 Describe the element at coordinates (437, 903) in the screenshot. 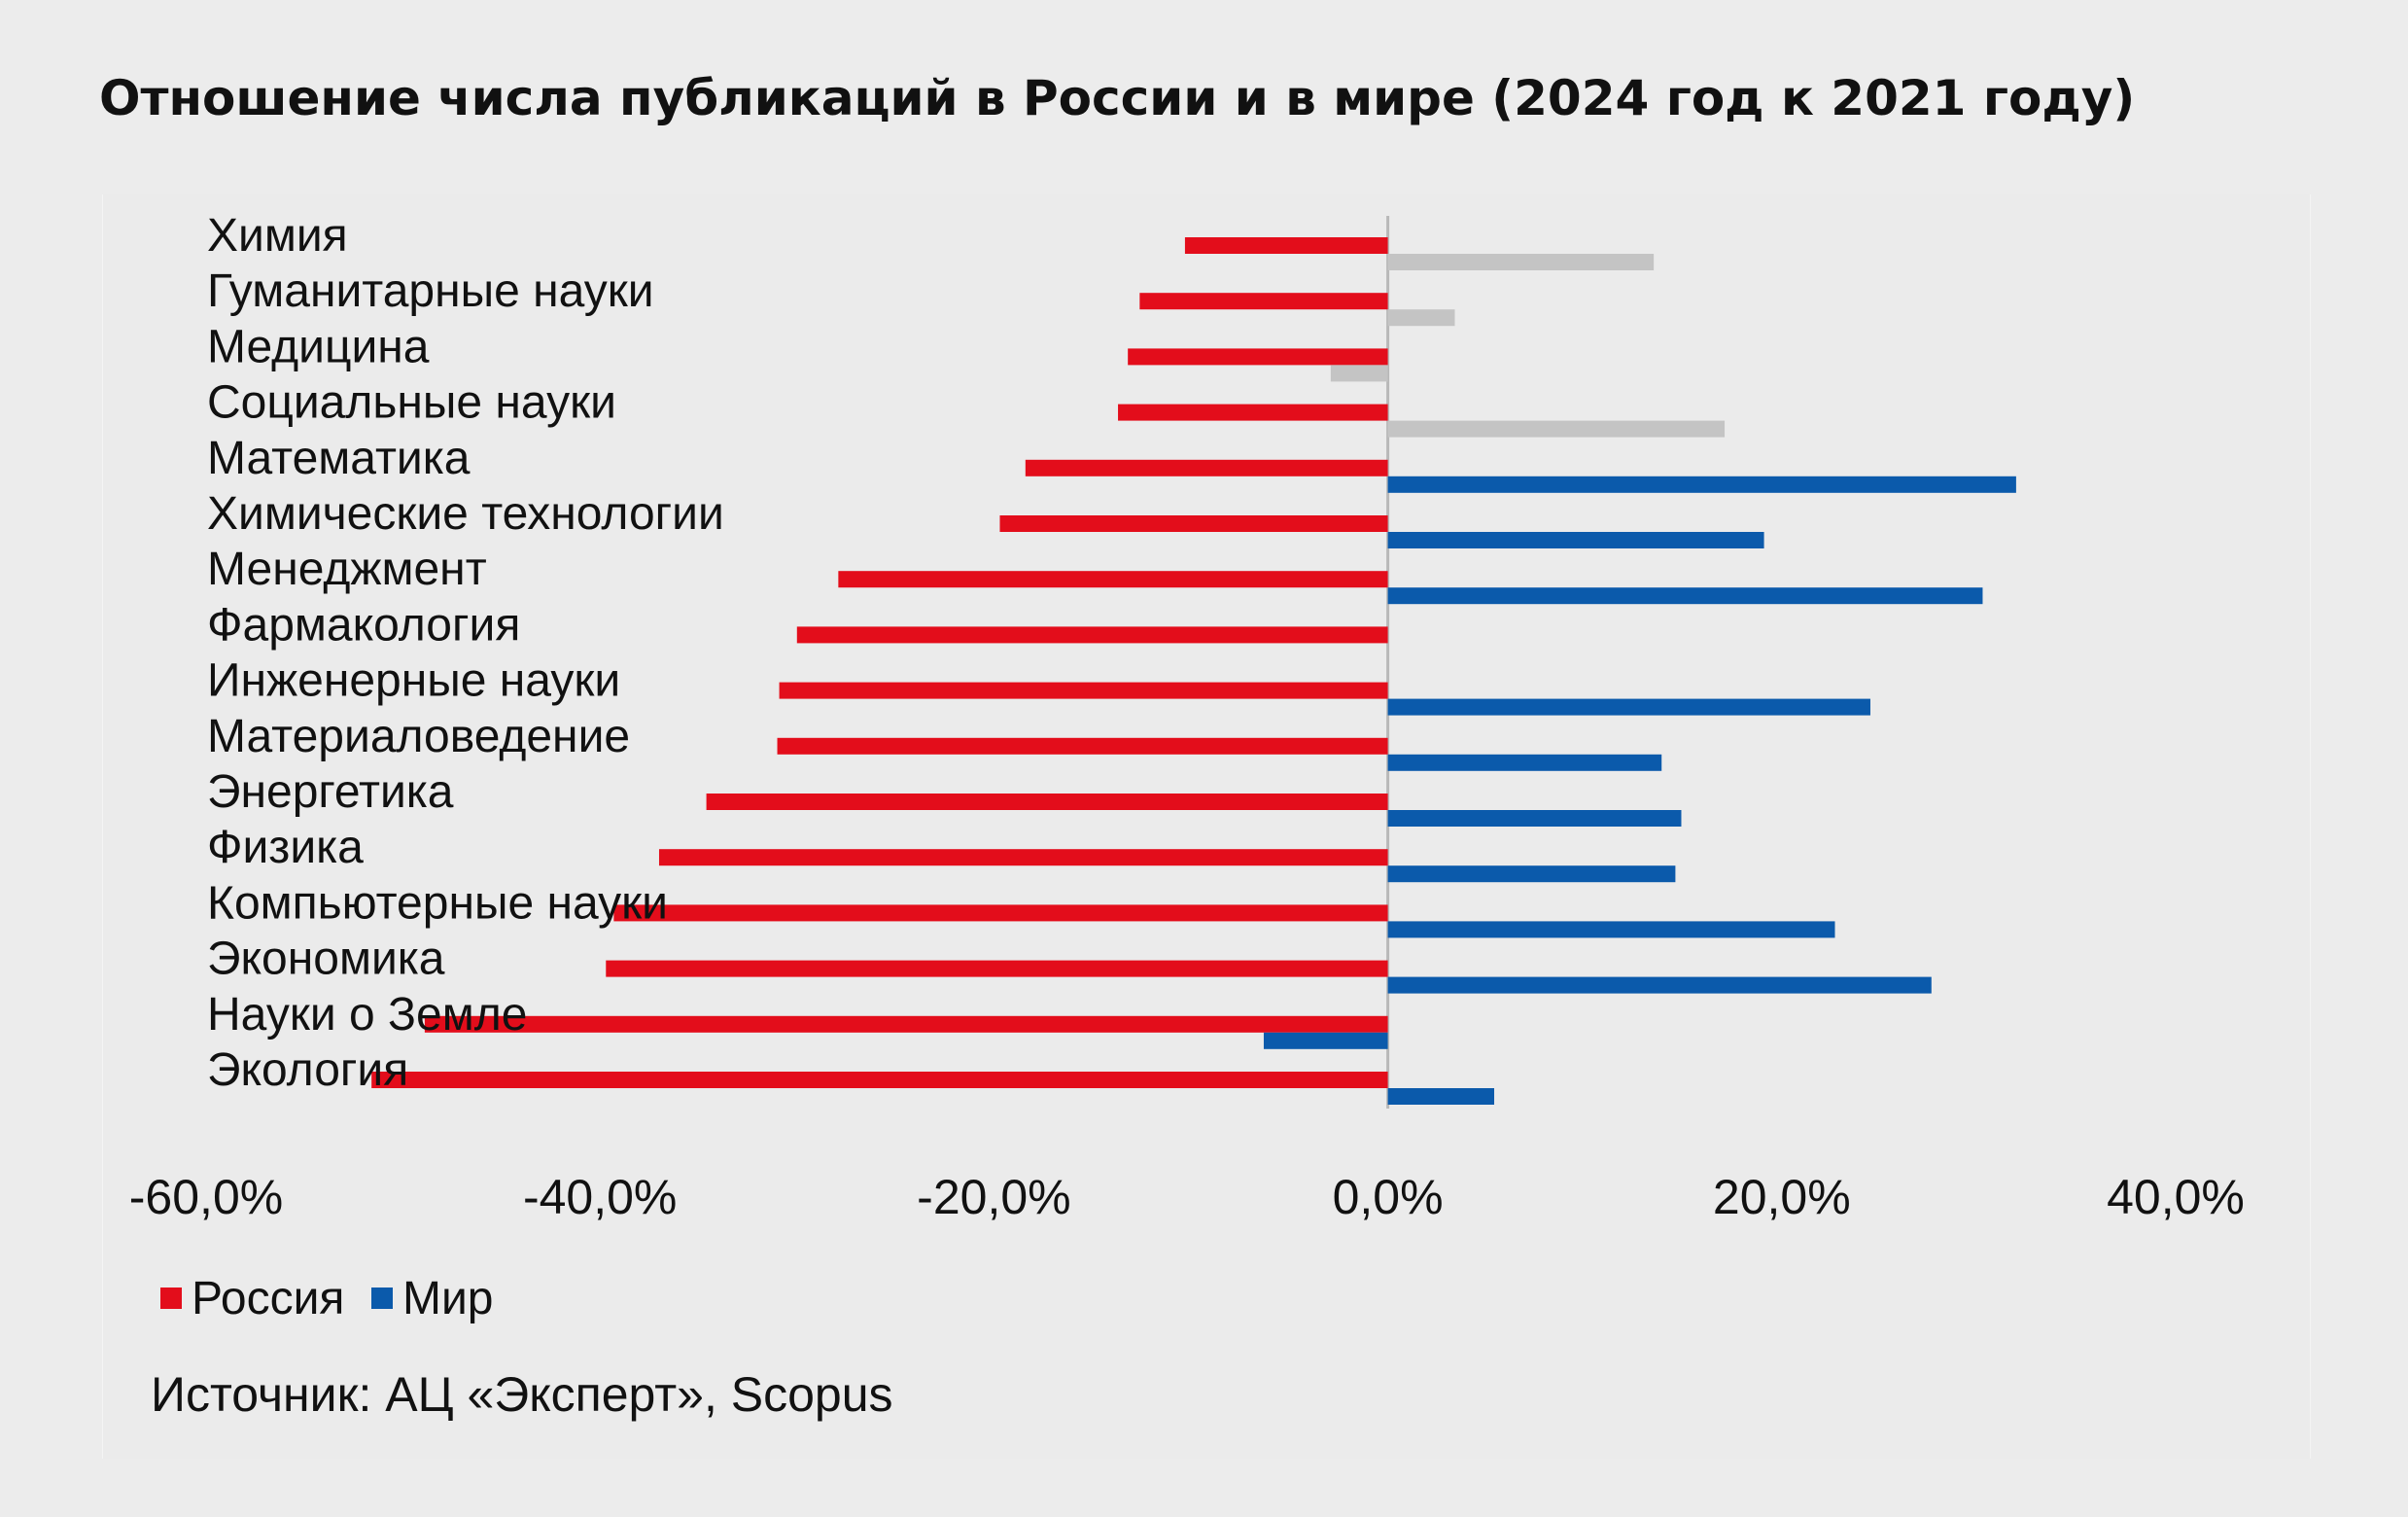

I see `category-label-12: Компьютерные науки` at that location.